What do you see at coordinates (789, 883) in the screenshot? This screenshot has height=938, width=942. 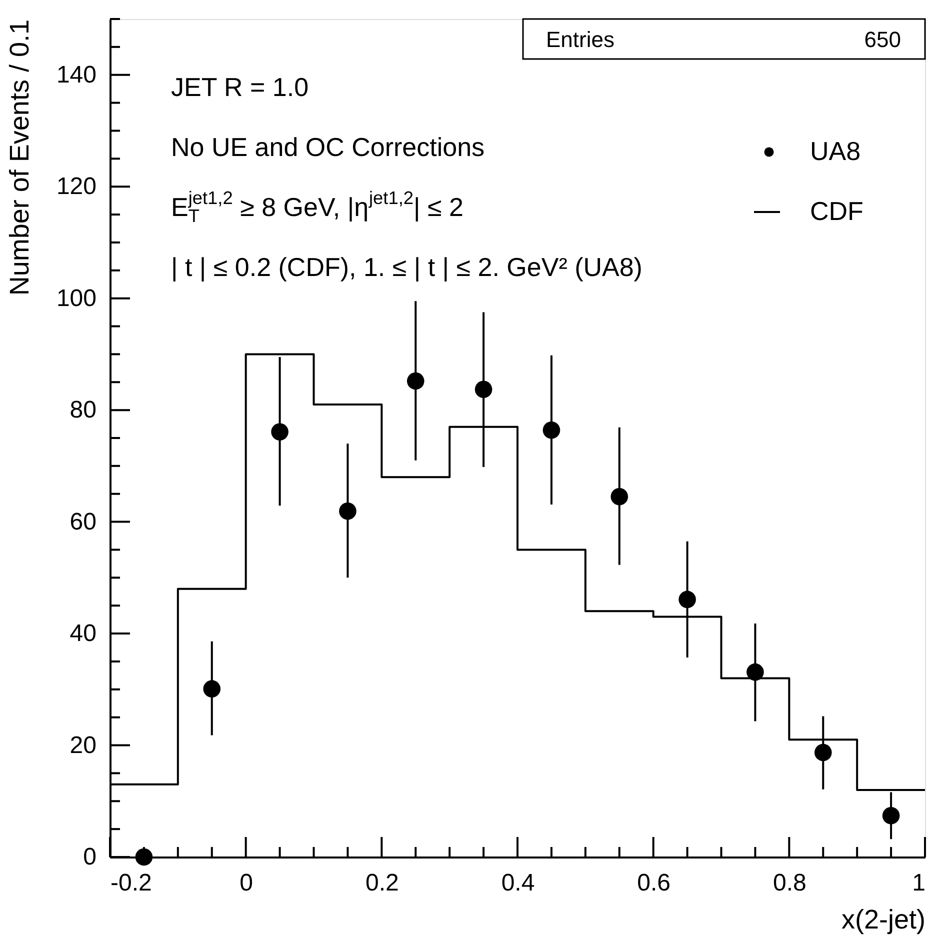 I see `x-tick-label: 0.8` at bounding box center [789, 883].